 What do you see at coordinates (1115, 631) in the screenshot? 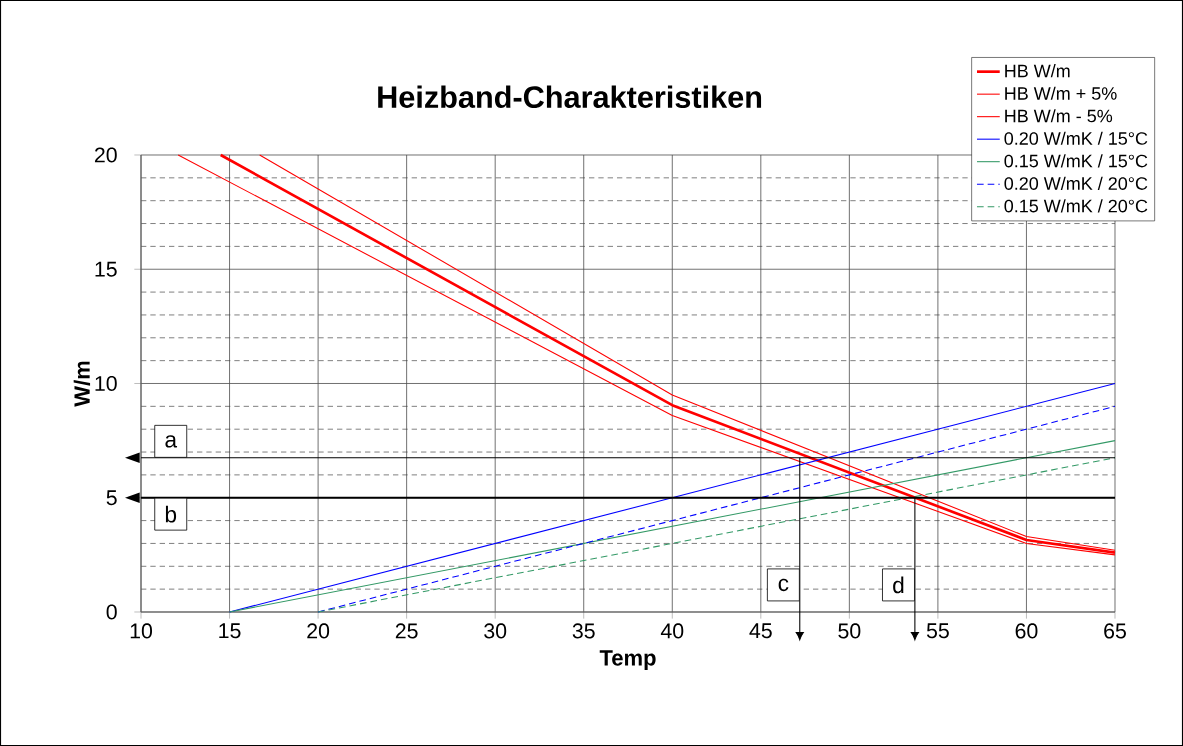
I see `x-tick-label: 65` at bounding box center [1115, 631].